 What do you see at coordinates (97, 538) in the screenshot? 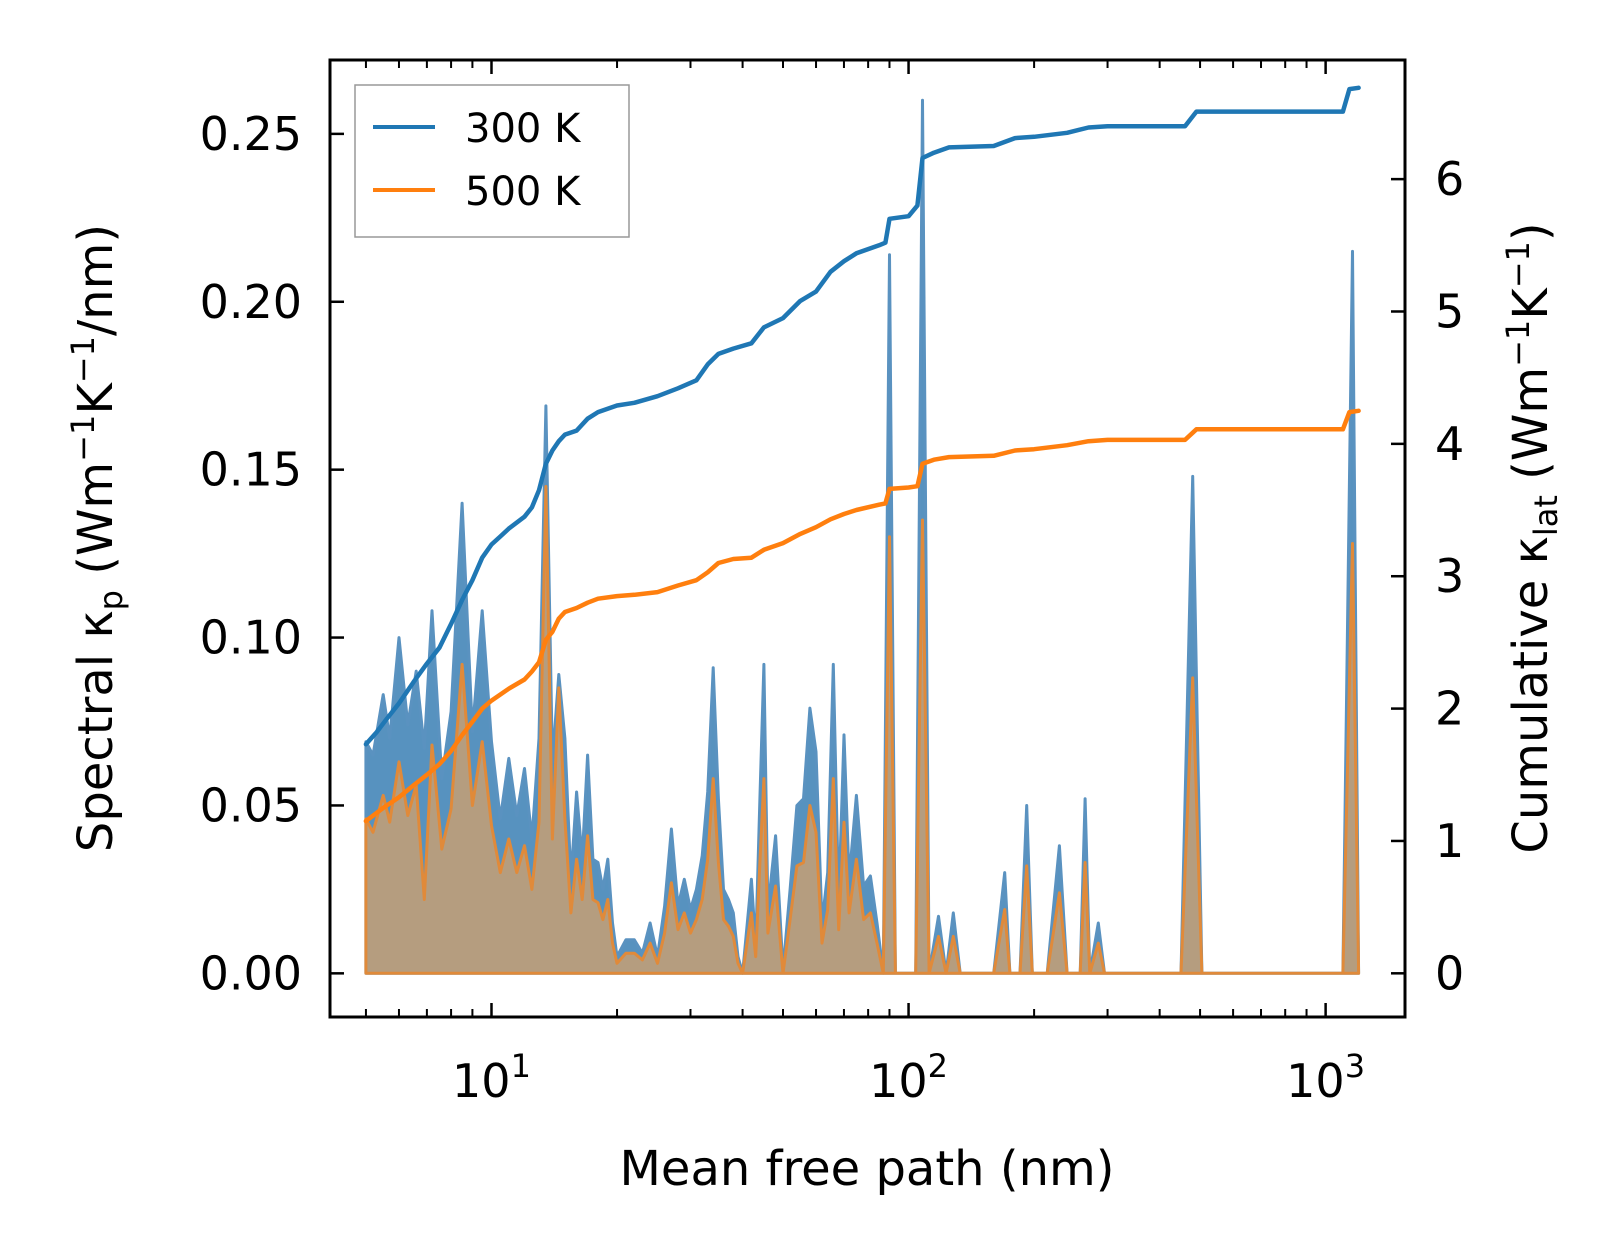
I see `y-left-axis-title: Spectral κp (Wm−1K−1/nm)` at bounding box center [97, 538].